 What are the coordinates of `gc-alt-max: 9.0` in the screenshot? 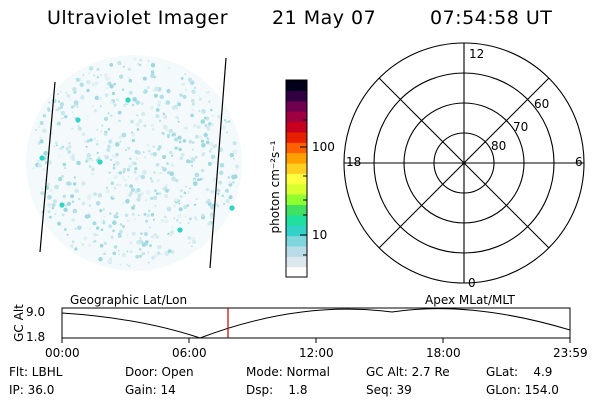 It's located at (36, 312).